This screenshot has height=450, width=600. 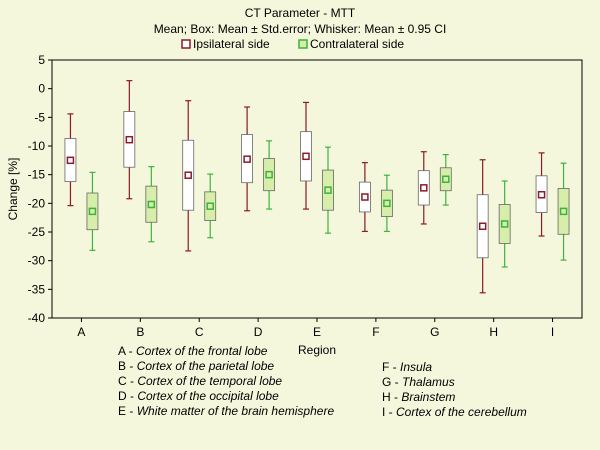 What do you see at coordinates (196, 366) in the screenshot?
I see `region-key-item-b: B - Cortex of the parietal lobe` at bounding box center [196, 366].